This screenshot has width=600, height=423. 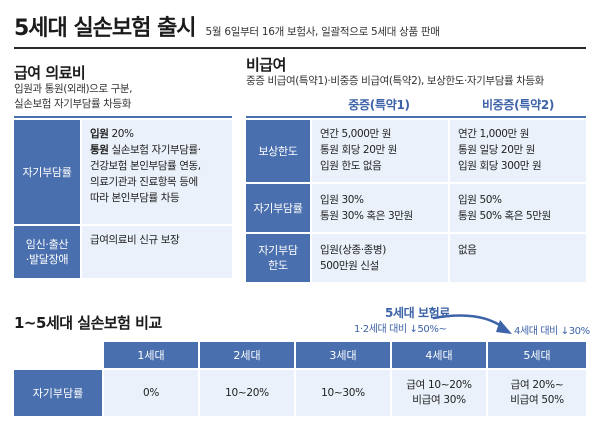 I want to click on covered-line3: 건강보험 본인부담률 연동,, so click(x=145, y=166).